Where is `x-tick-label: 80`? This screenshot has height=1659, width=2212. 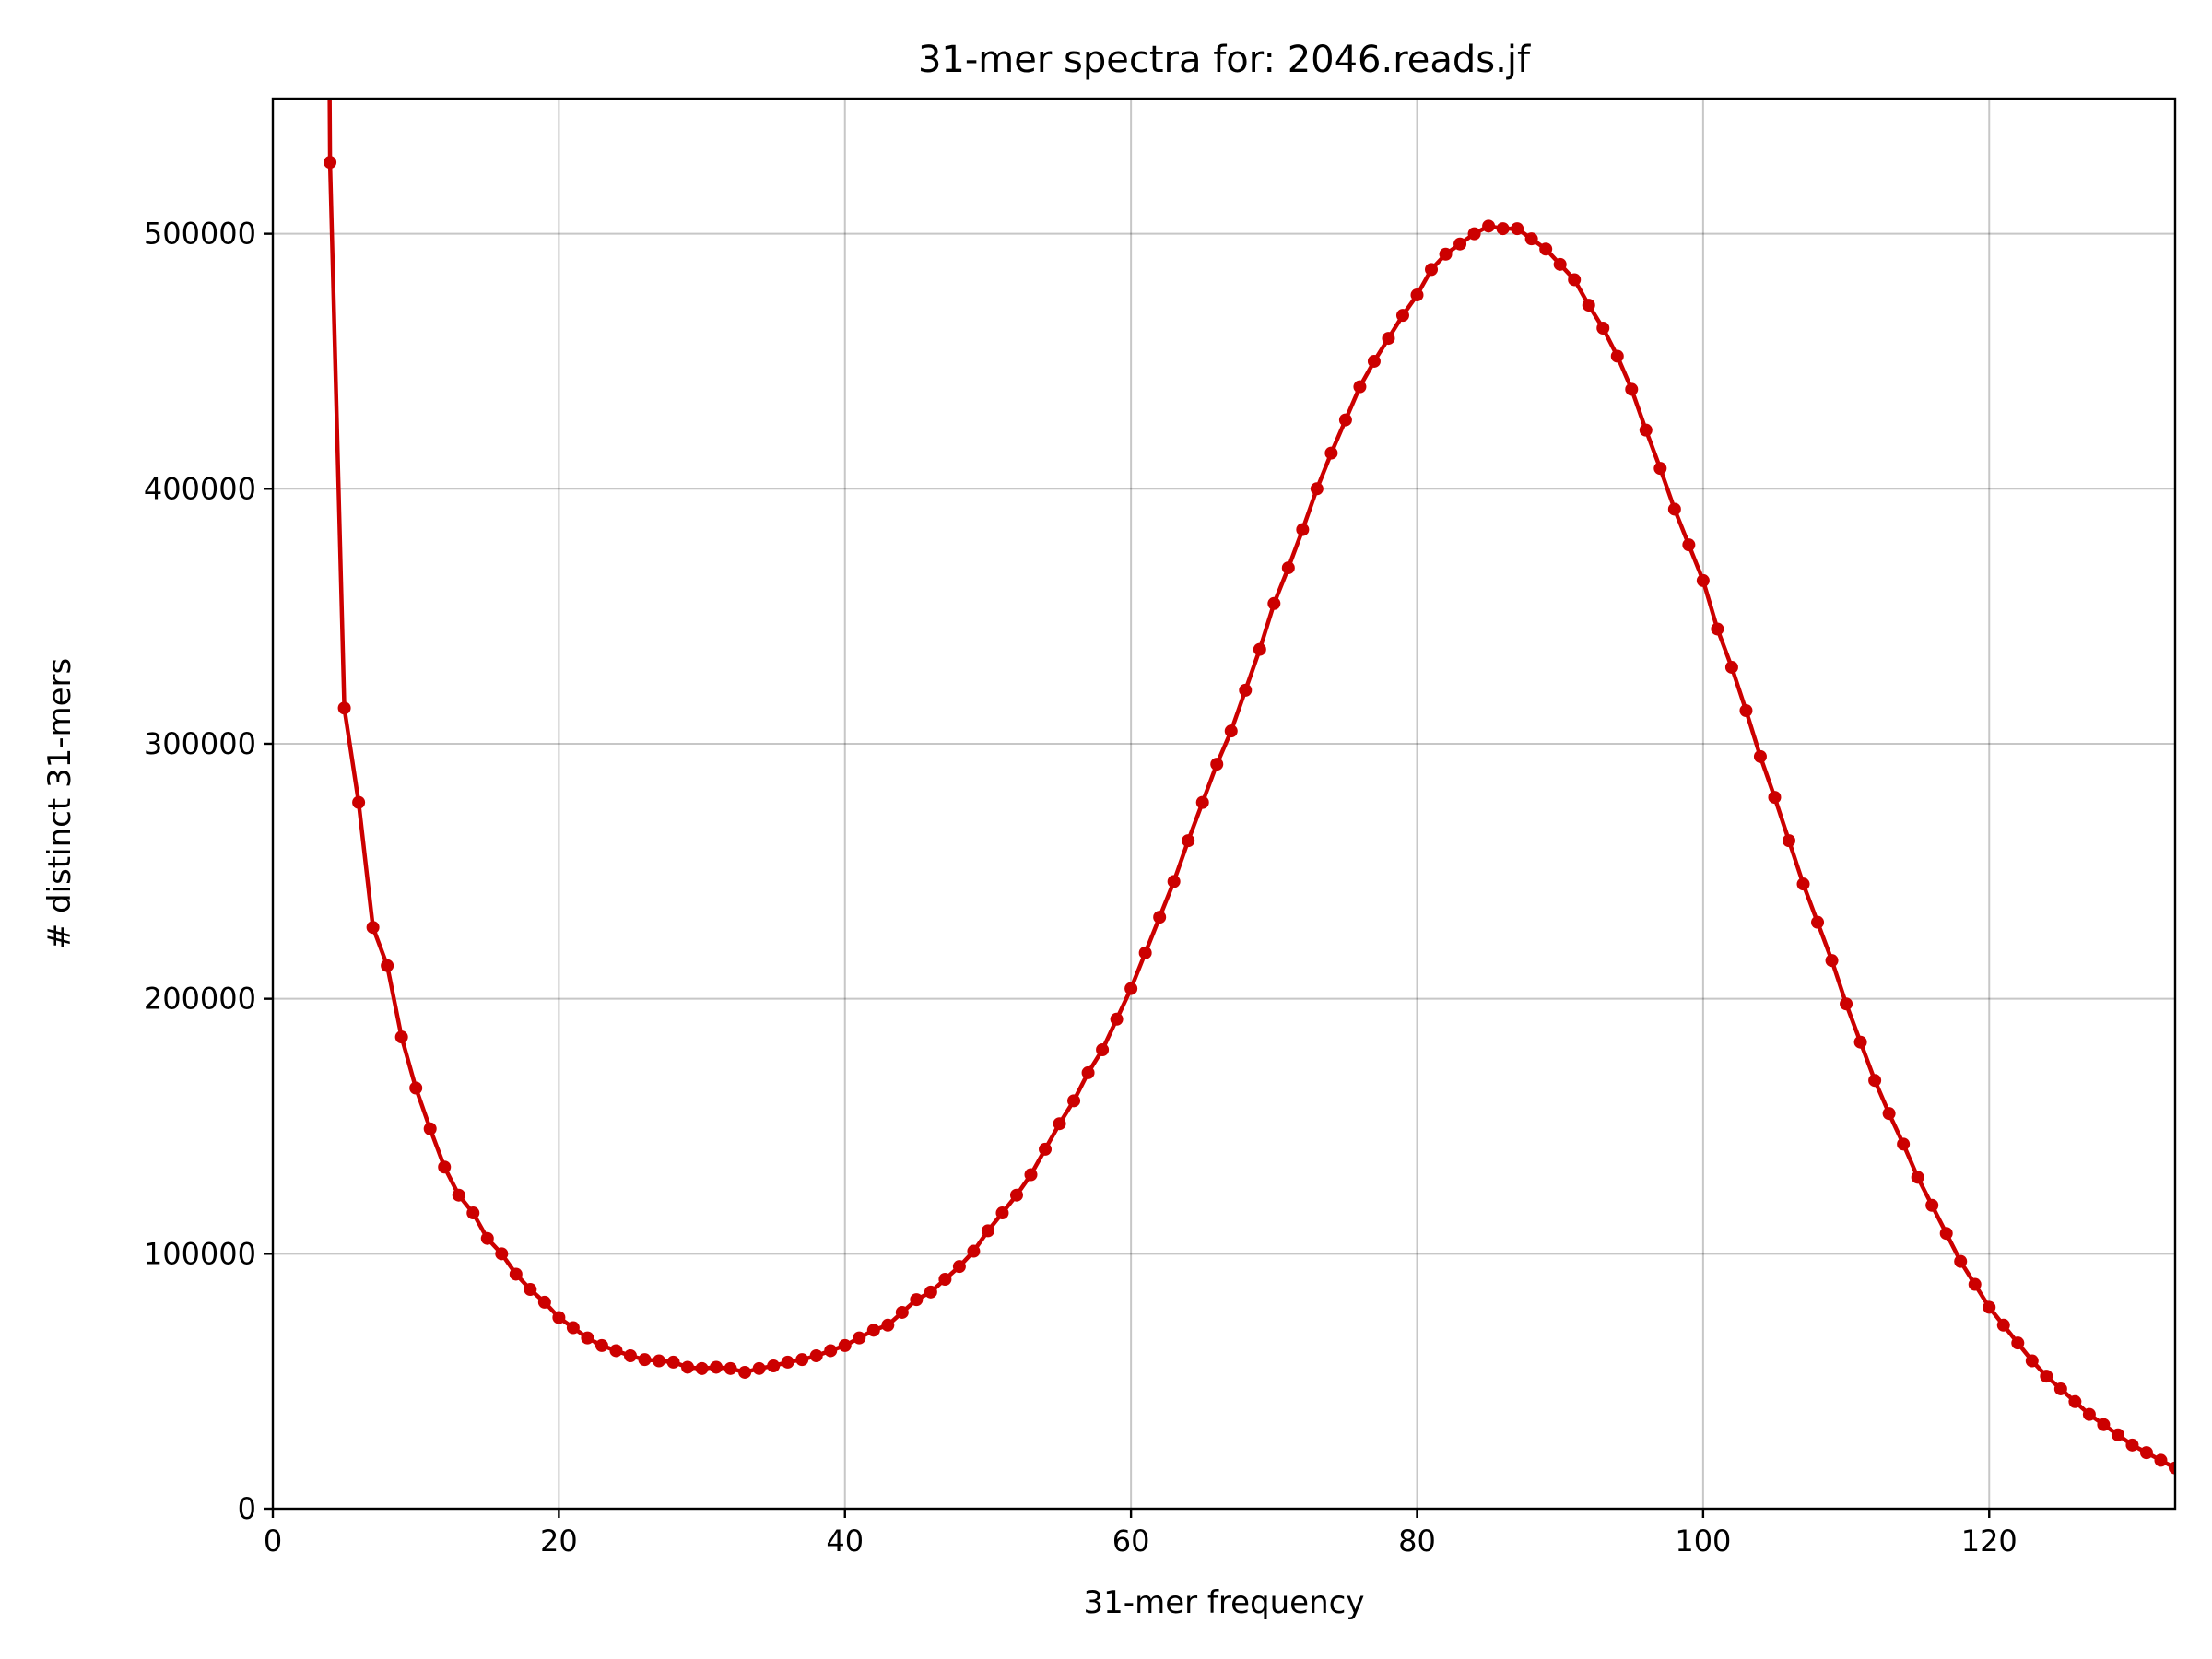 x-tick-label: 80 is located at coordinates (1417, 1541).